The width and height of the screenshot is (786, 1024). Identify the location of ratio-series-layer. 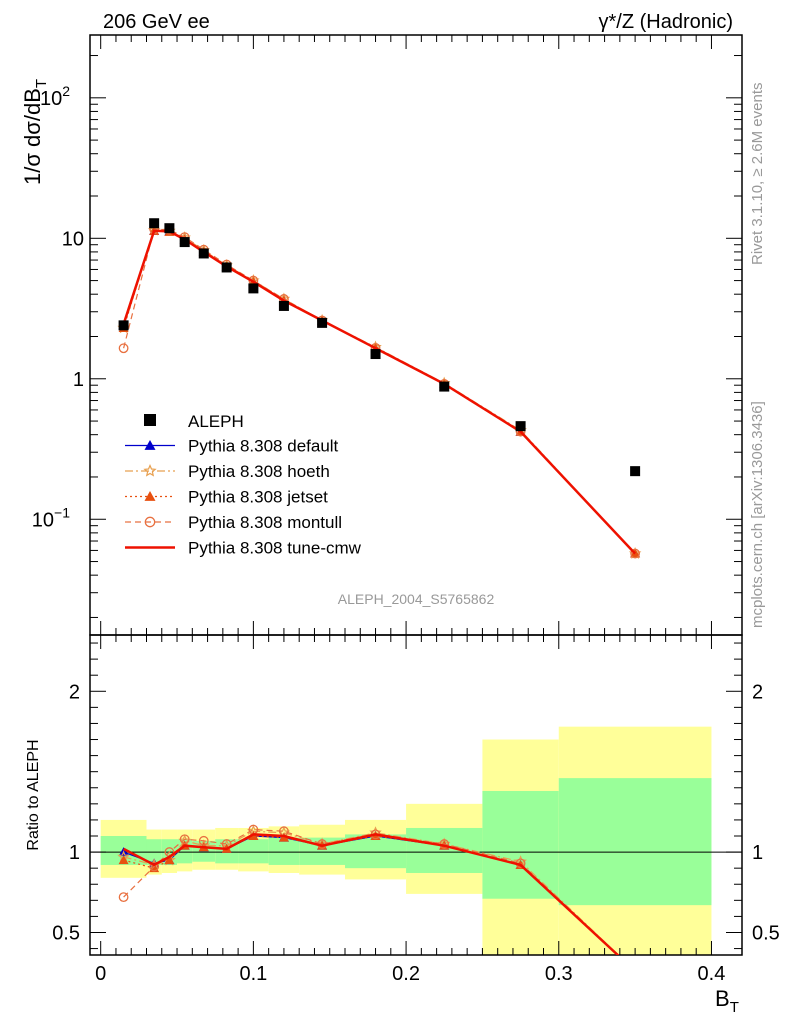
(368, 889).